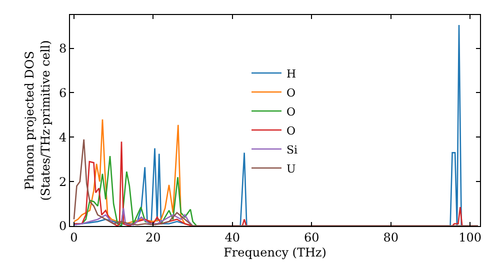 This screenshot has width=500, height=280. I want to click on x-tick-label: 60, so click(312, 237).